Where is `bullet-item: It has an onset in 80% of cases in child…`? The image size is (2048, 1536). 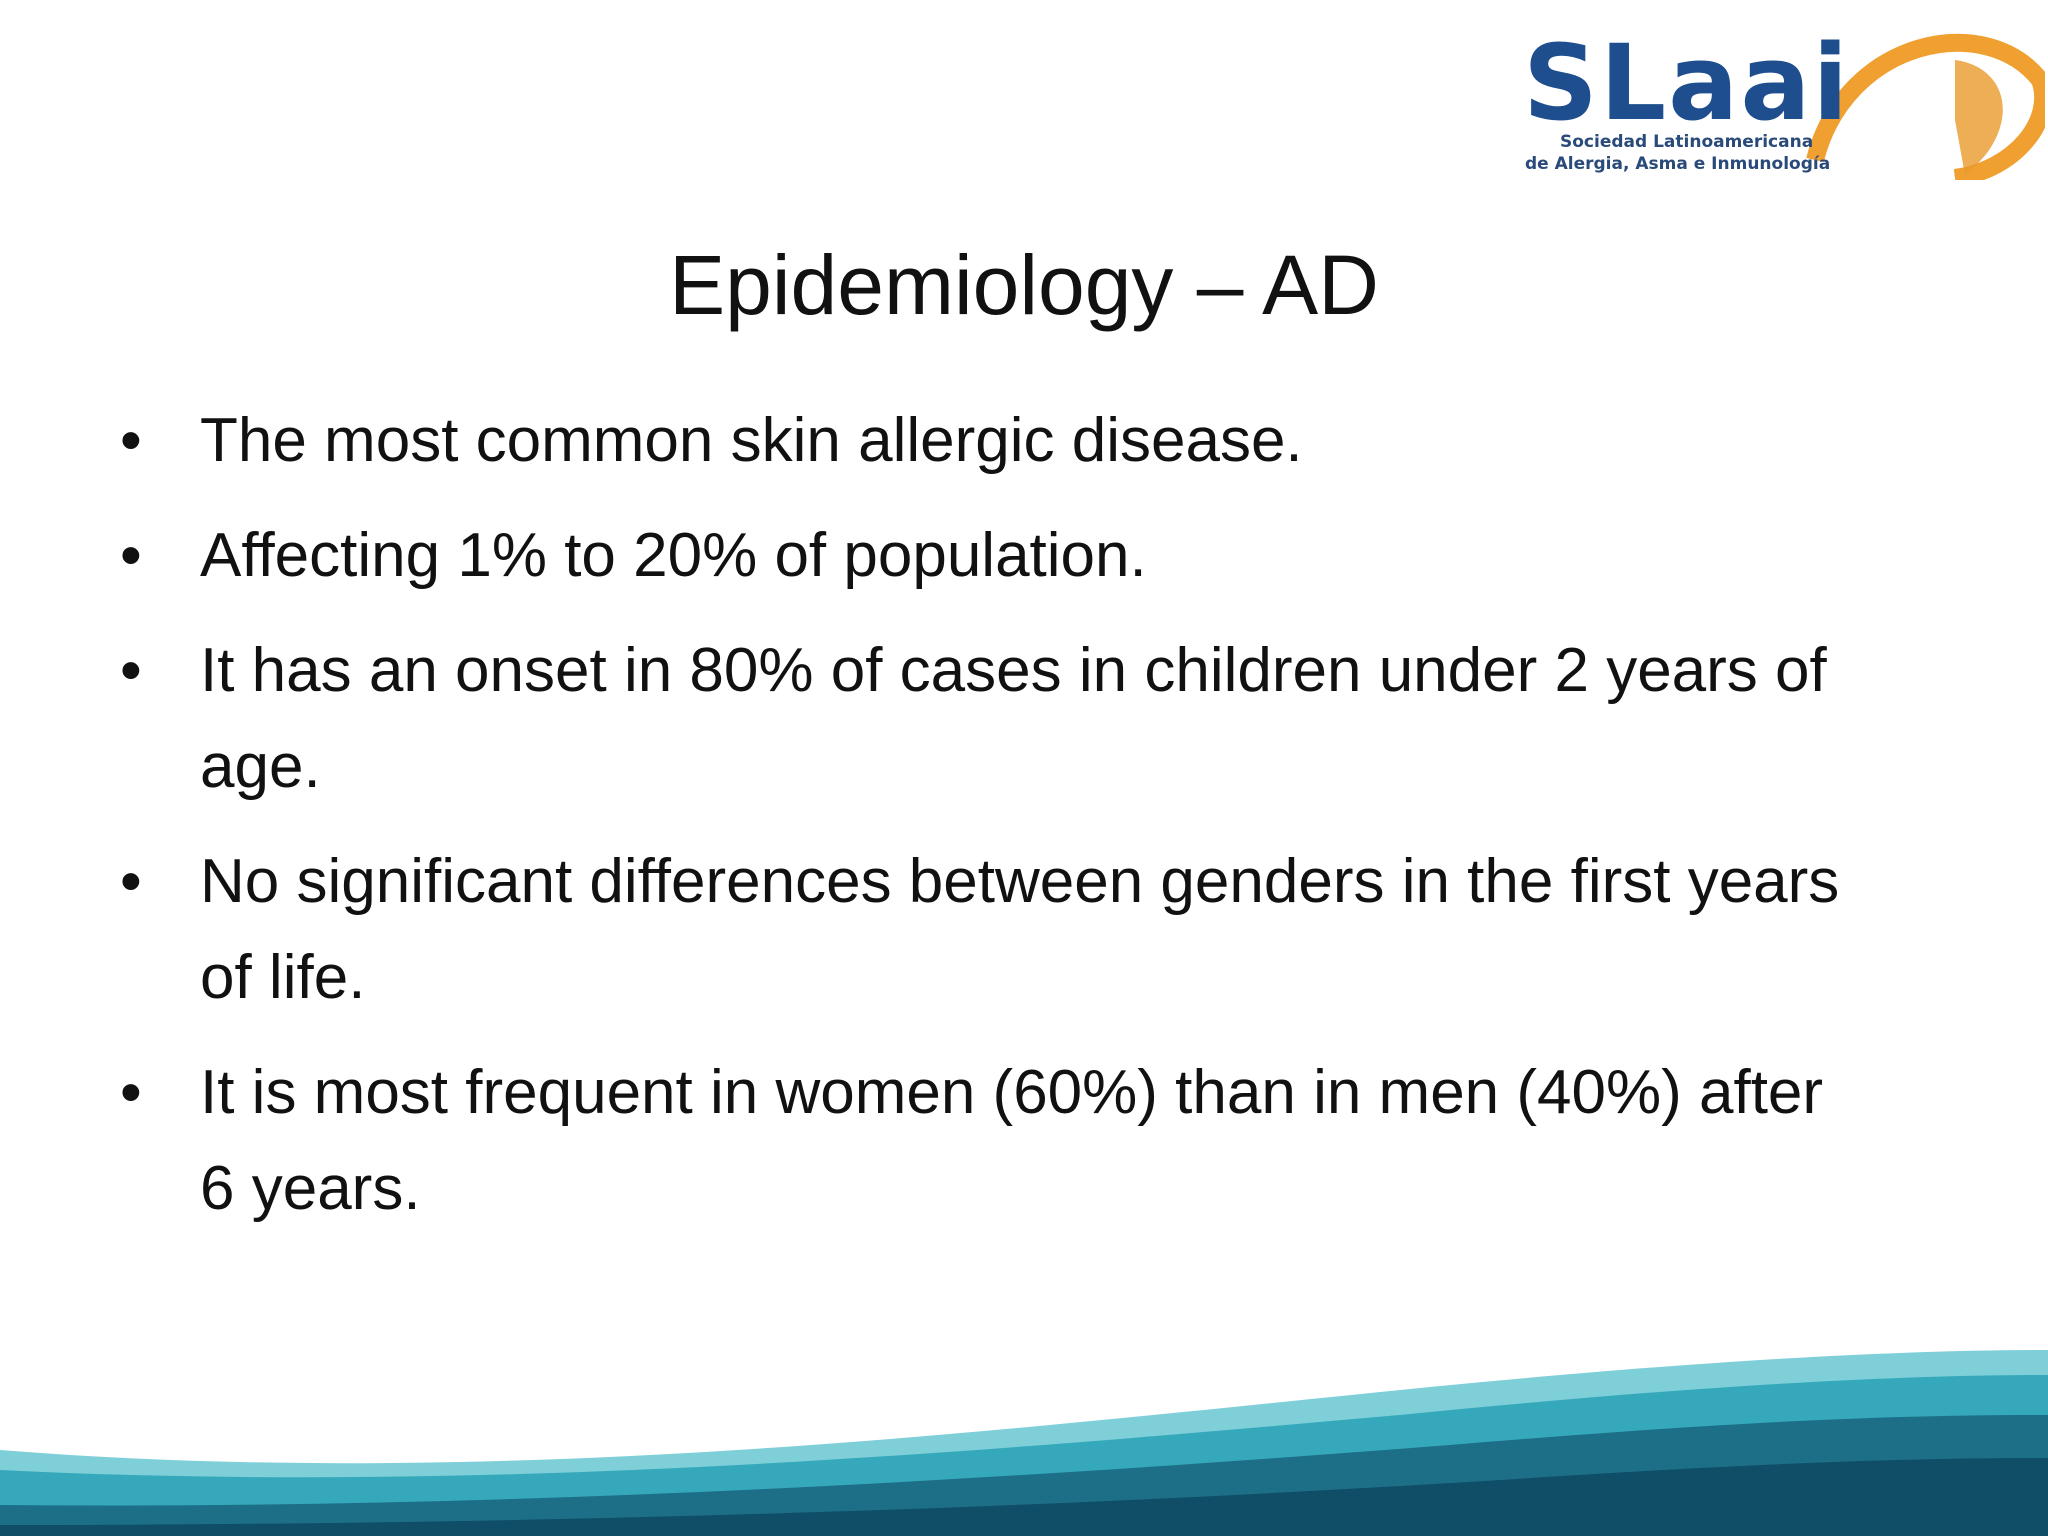
bullet-item: It has an onset in 80% of cases in child… is located at coordinates (980, 719).